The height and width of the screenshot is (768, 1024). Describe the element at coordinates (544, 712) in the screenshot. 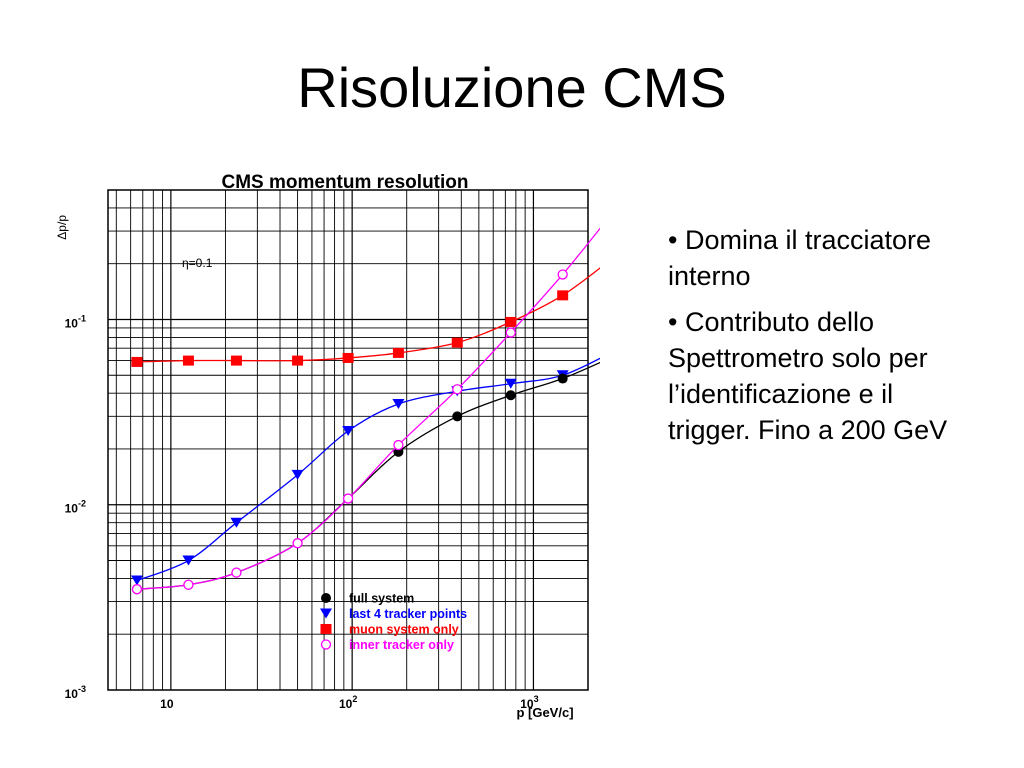

I see `x-axis-label: p [GeV/c]` at that location.